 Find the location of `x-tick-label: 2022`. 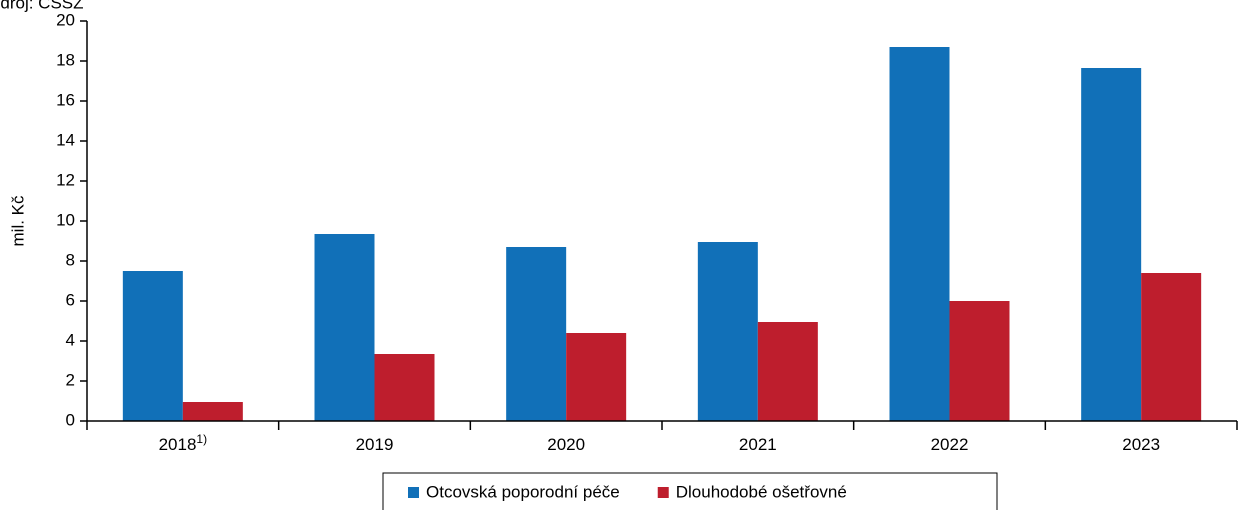

x-tick-label: 2022 is located at coordinates (950, 444).